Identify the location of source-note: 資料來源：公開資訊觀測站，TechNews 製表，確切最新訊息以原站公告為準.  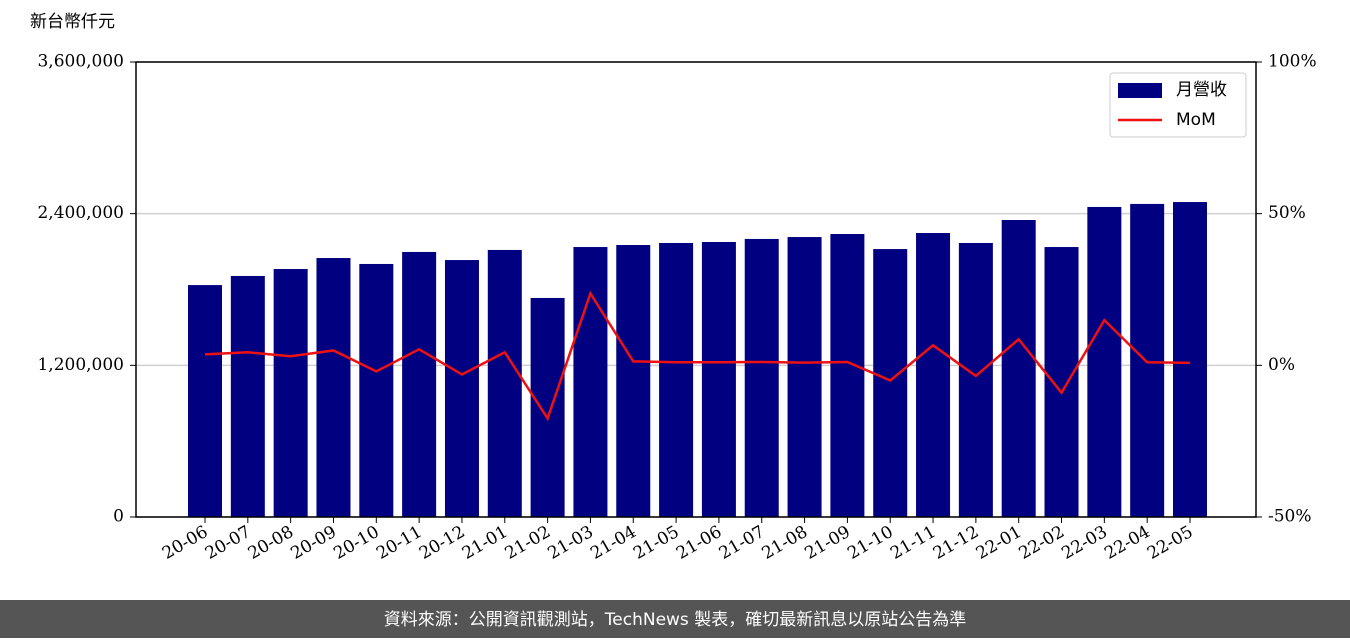
(675, 620).